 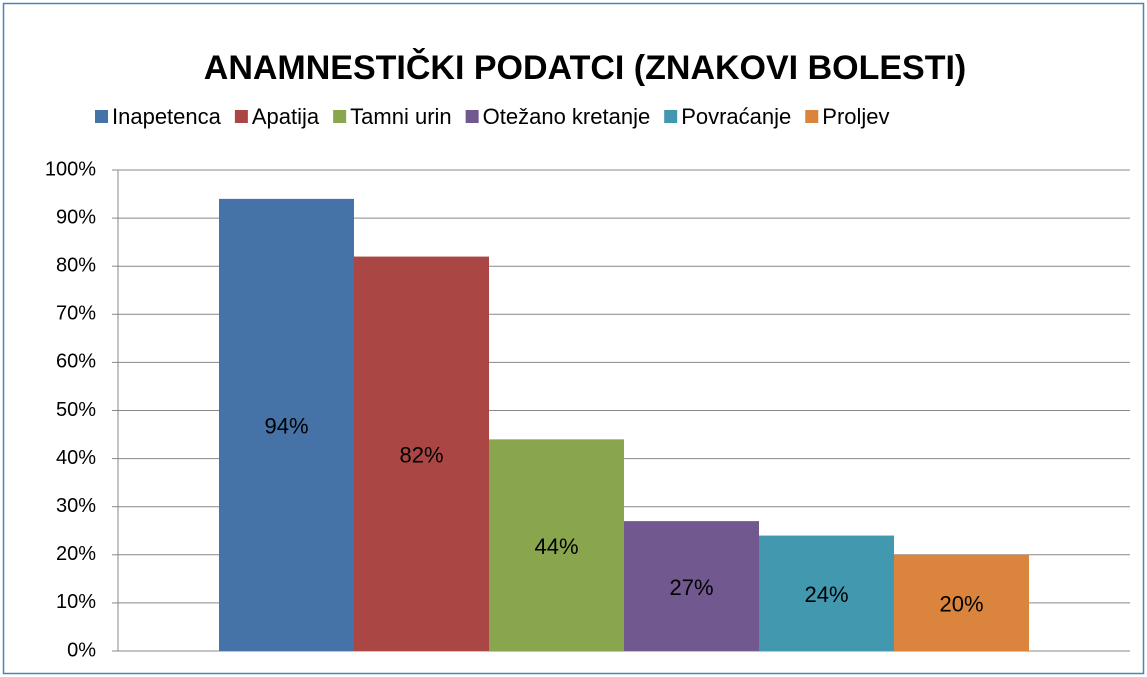 What do you see at coordinates (76, 458) in the screenshot?
I see `y-tick-label: 40%` at bounding box center [76, 458].